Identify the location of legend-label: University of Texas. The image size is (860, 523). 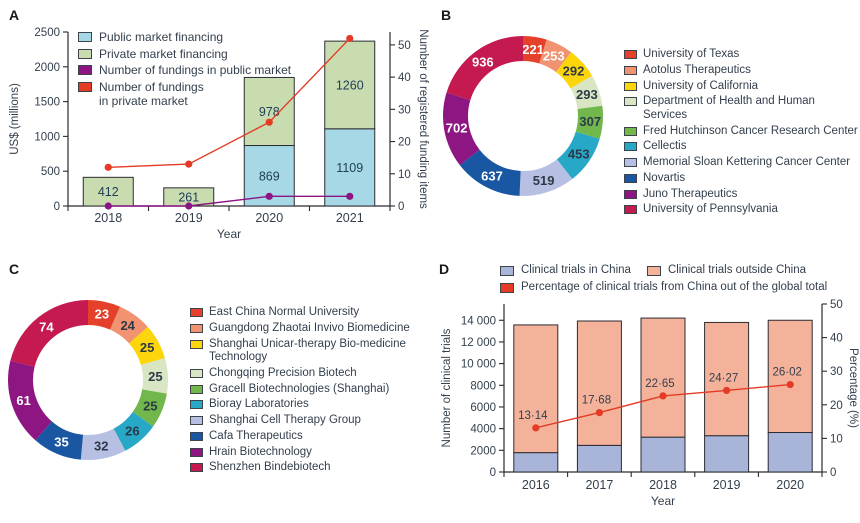
(691, 54).